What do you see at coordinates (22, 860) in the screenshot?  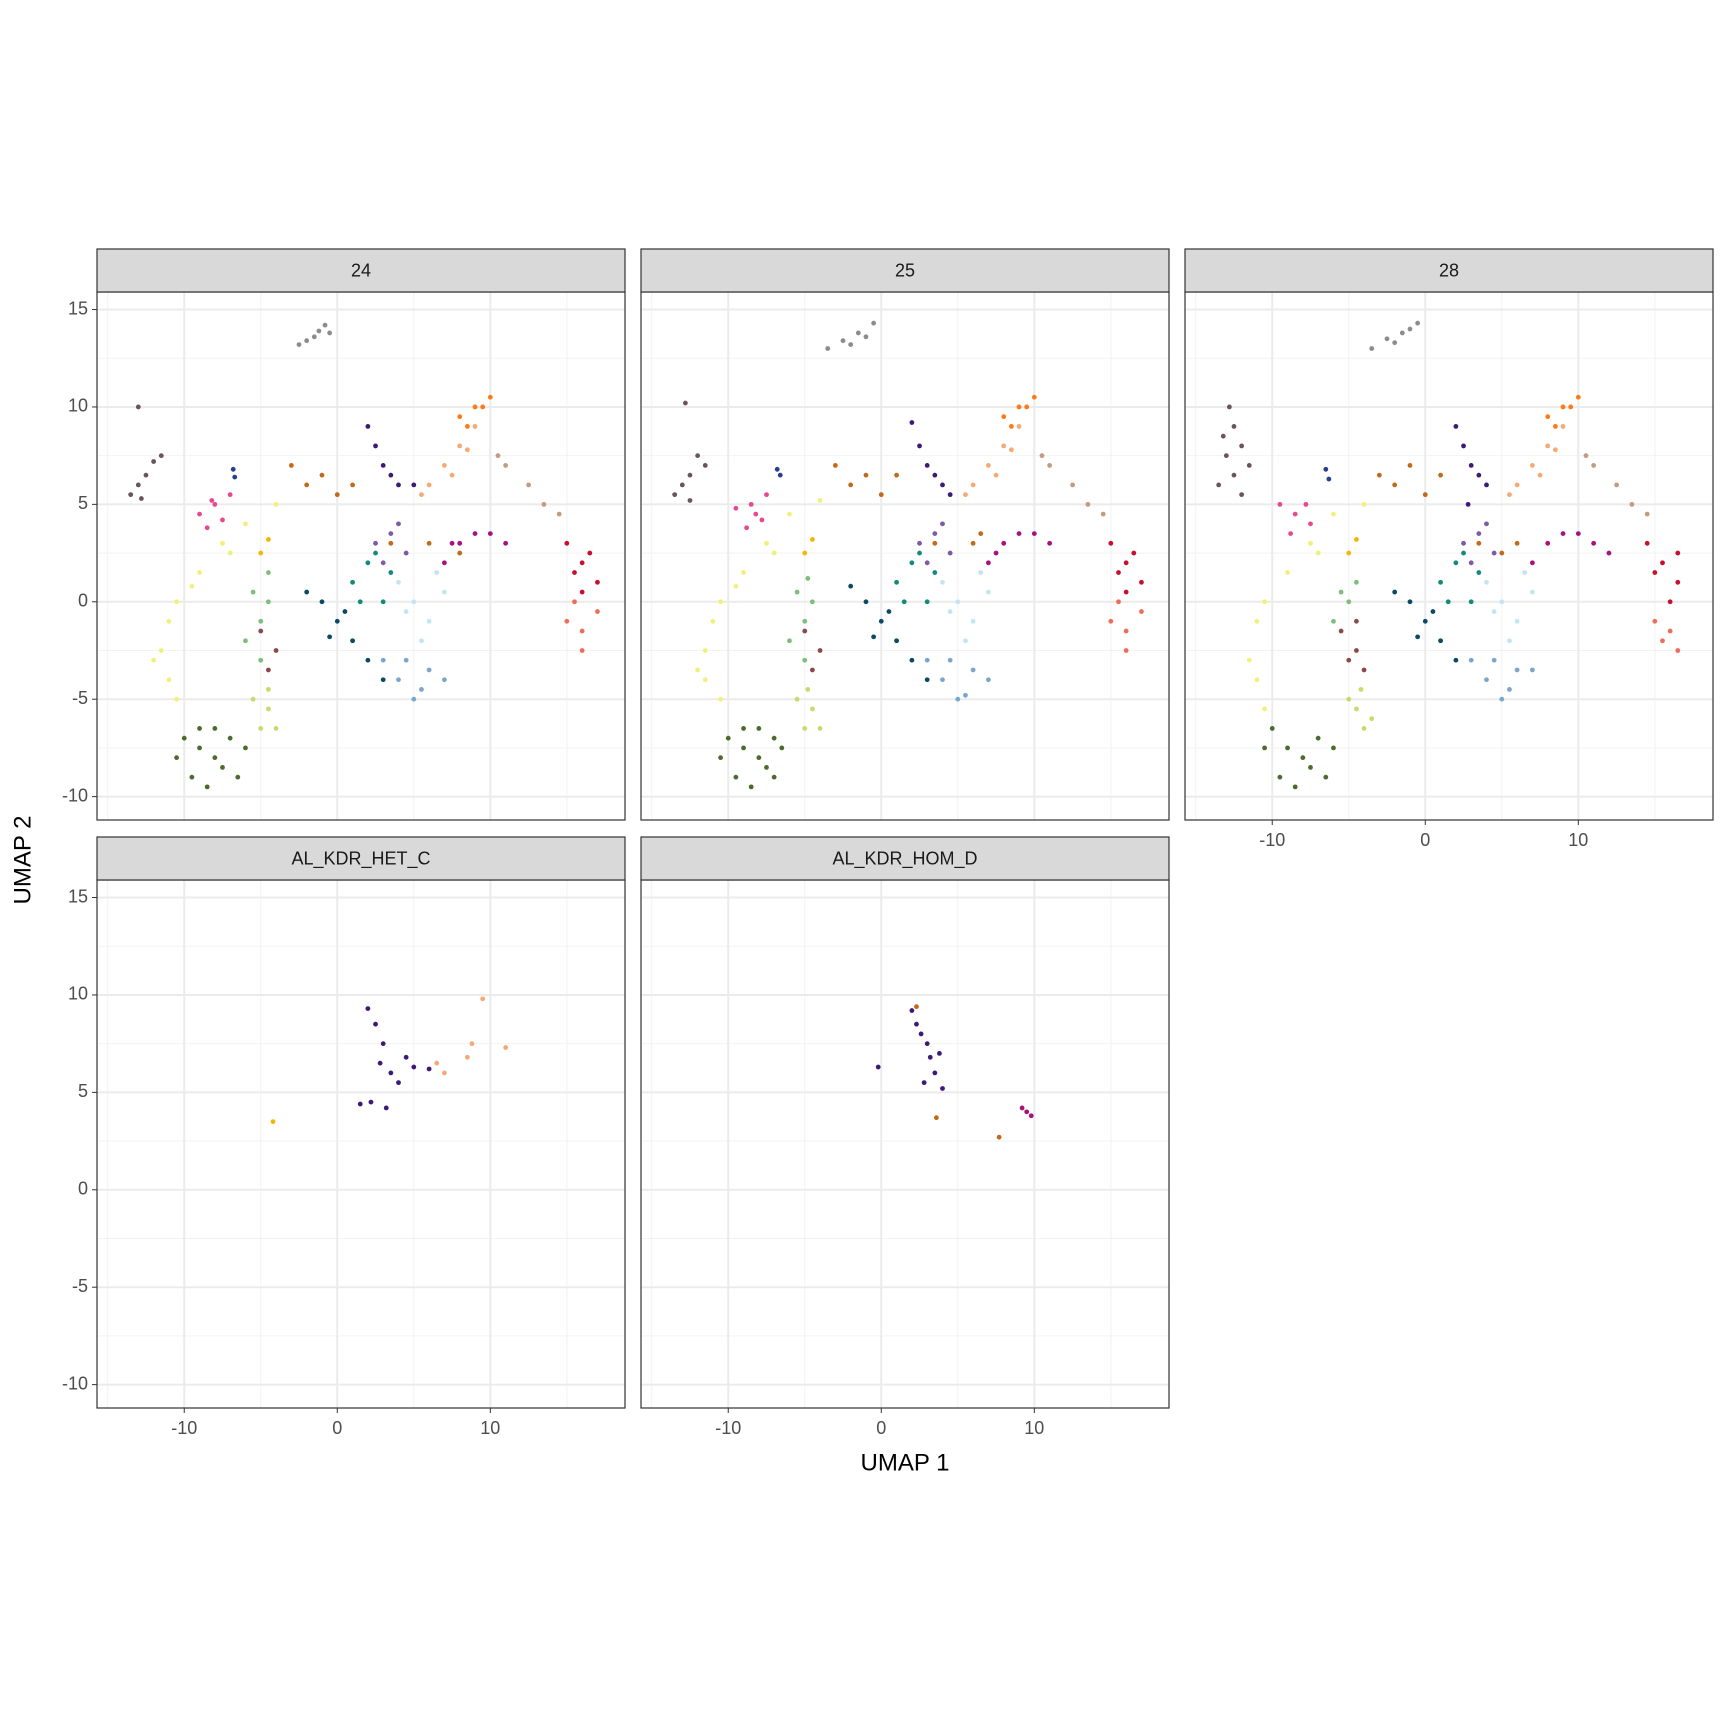 I see `y-axis-title: UMAP 2` at bounding box center [22, 860].